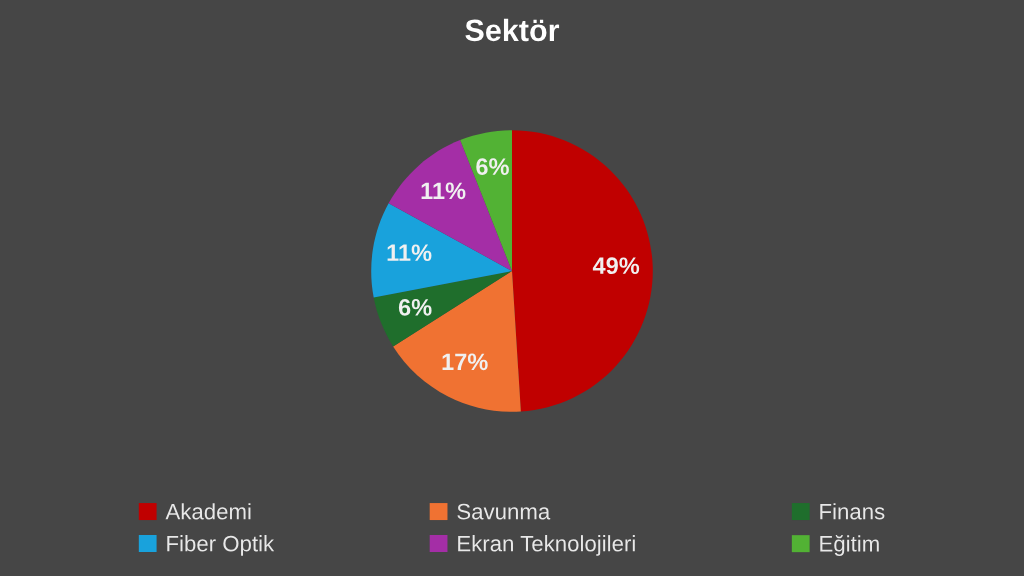 The height and width of the screenshot is (576, 1024). Describe the element at coordinates (616, 266) in the screenshot. I see `data-label: 49%` at that location.